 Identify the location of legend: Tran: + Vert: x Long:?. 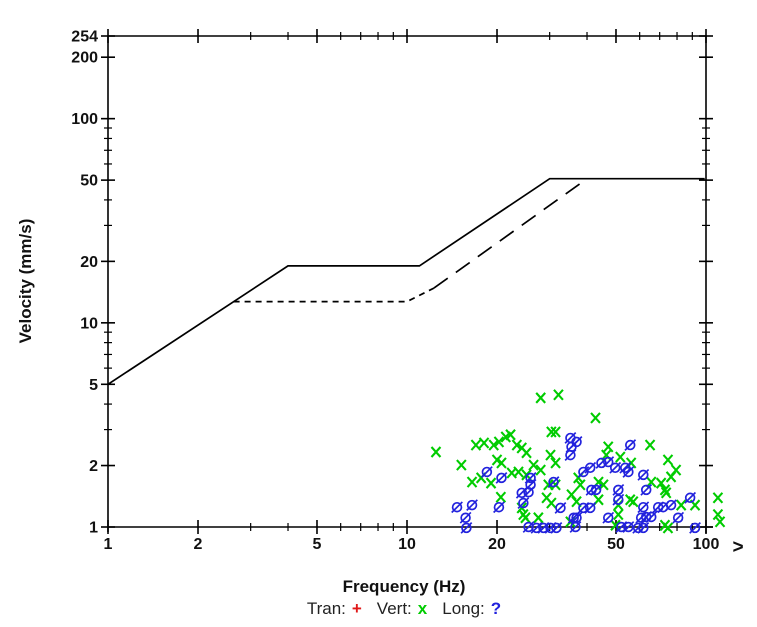
(404, 609).